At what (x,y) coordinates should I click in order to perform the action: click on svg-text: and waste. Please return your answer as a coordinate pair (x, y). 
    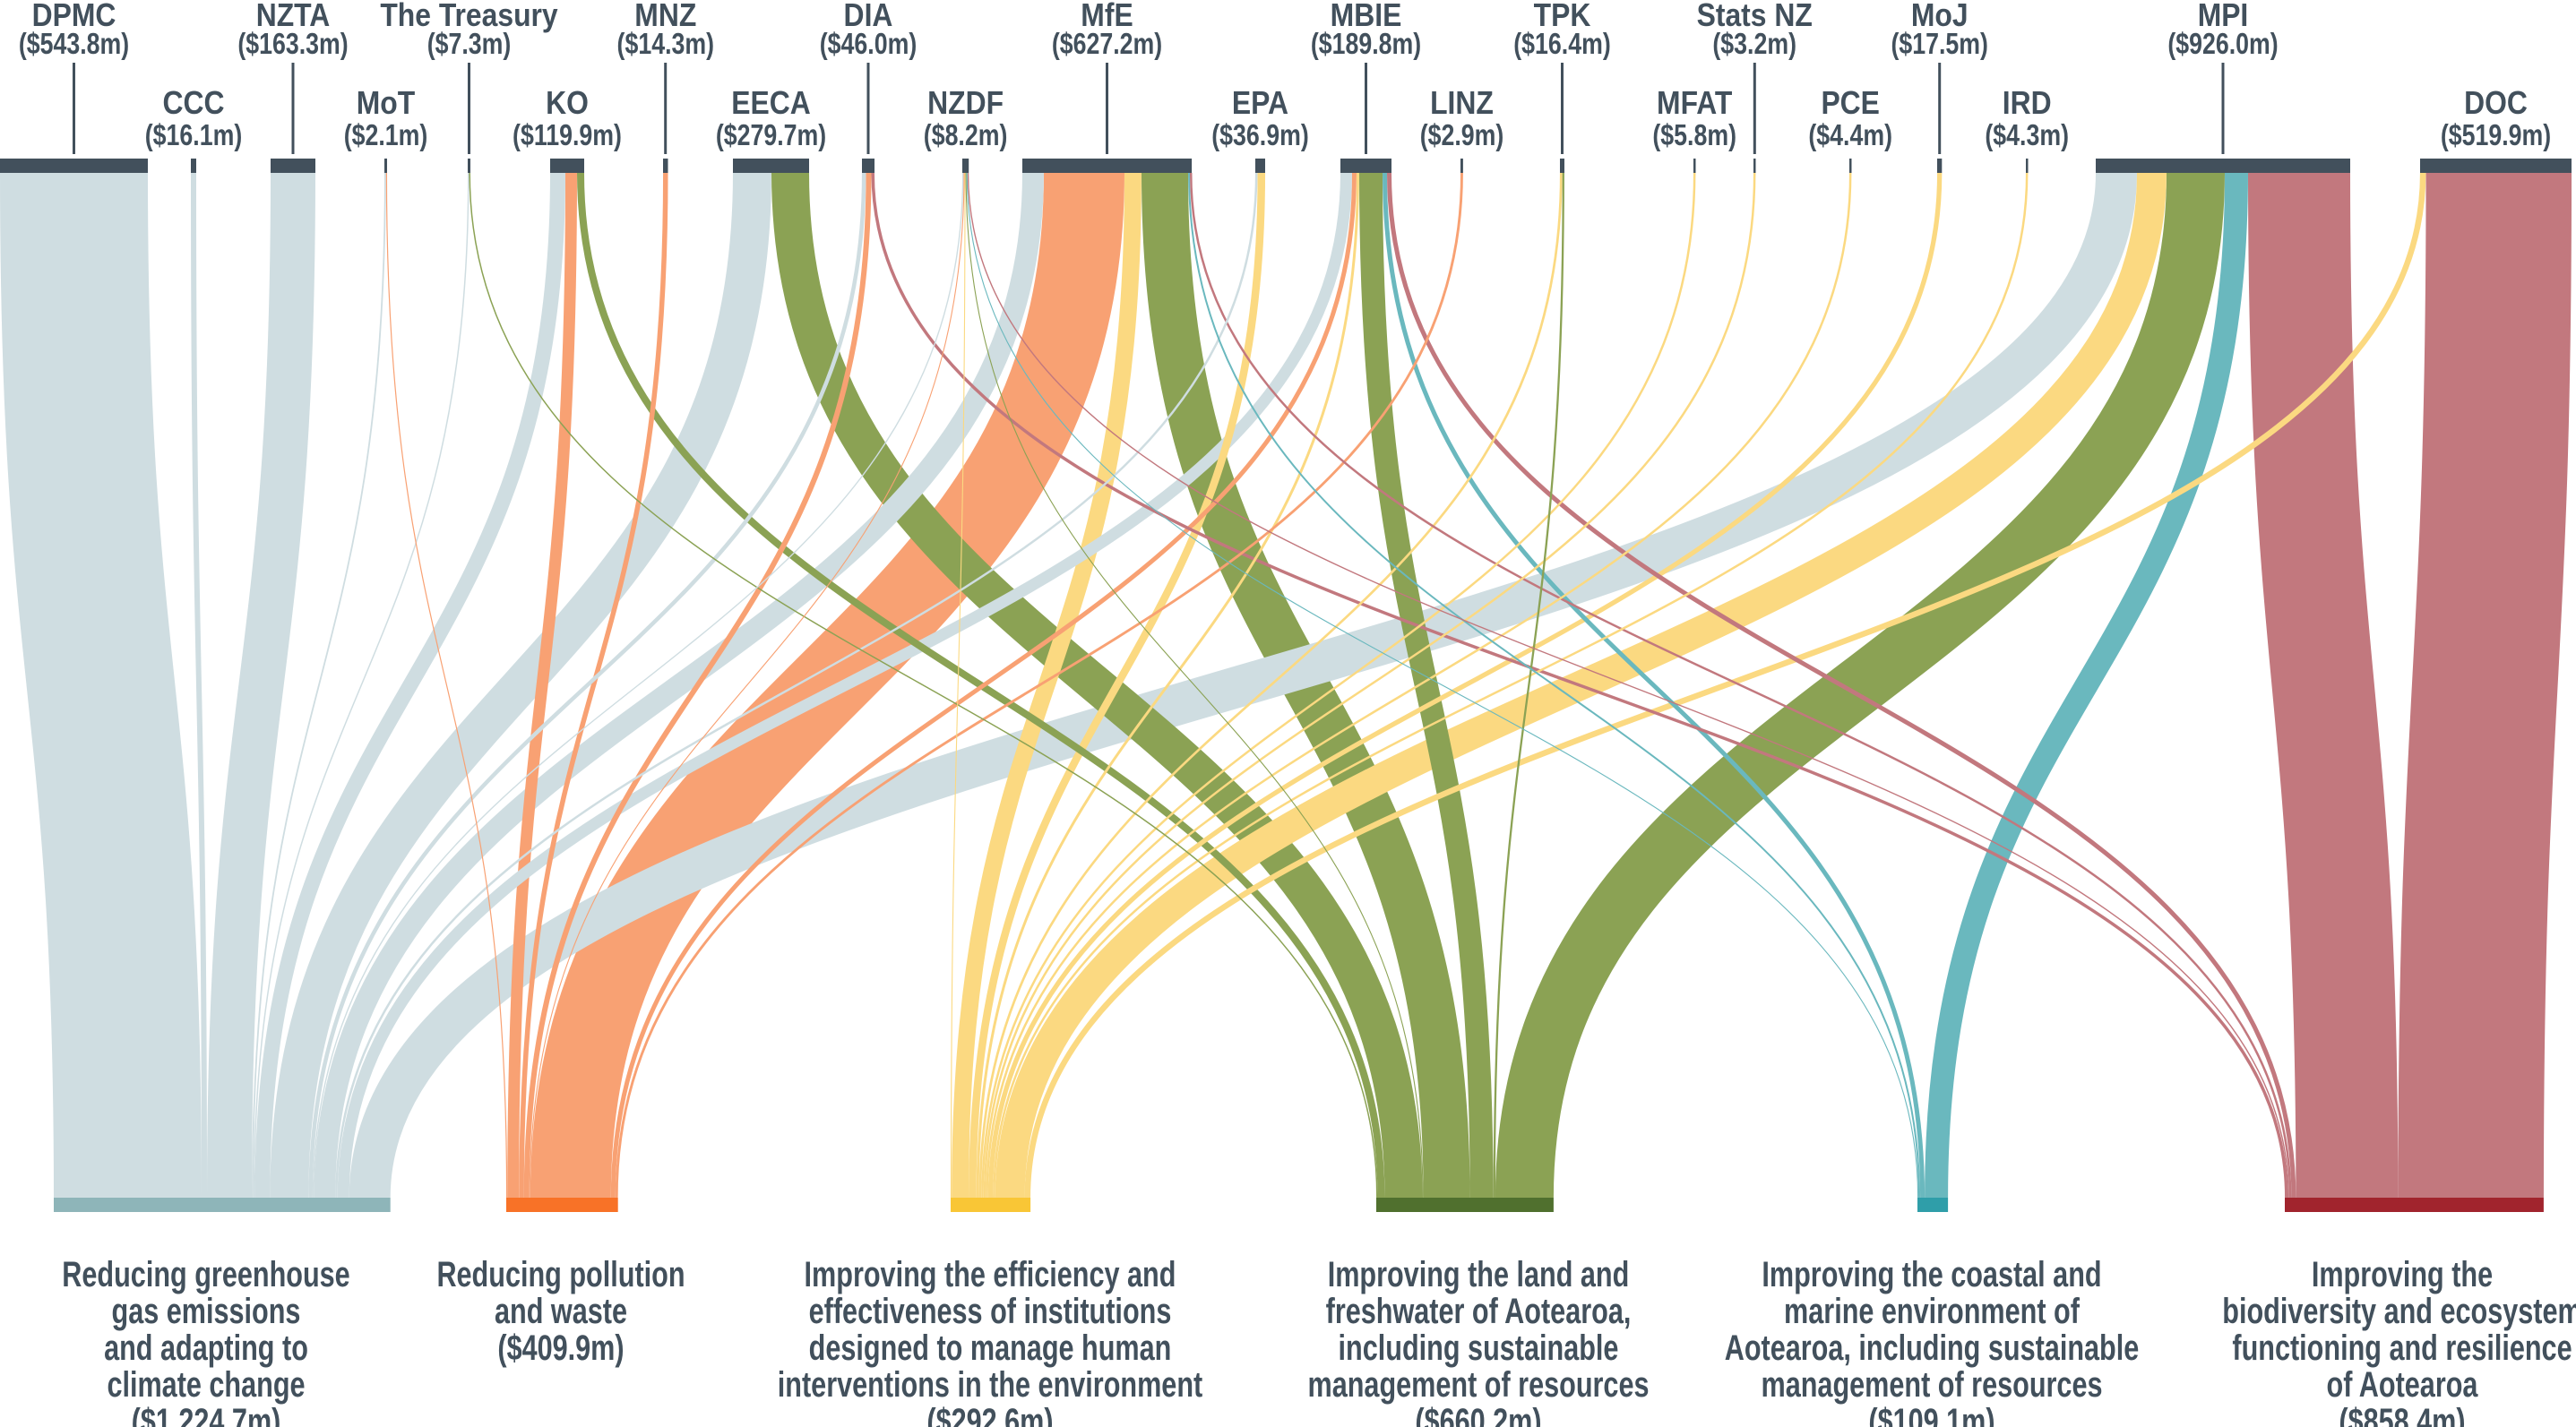
    Looking at the image, I should click on (561, 1312).